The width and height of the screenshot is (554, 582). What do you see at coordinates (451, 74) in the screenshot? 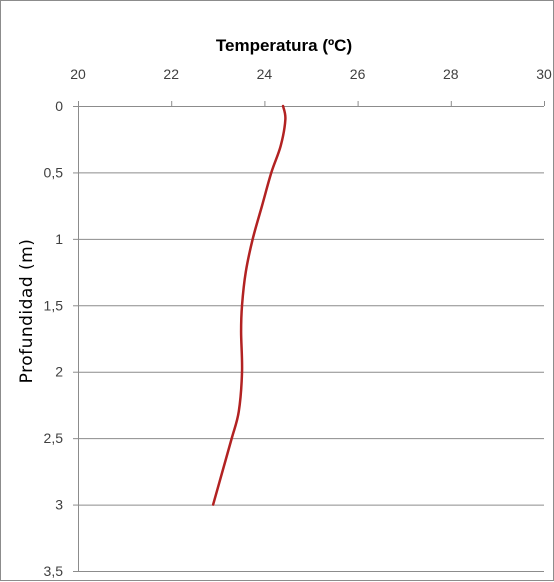
I see `x-tick-label: 28` at bounding box center [451, 74].